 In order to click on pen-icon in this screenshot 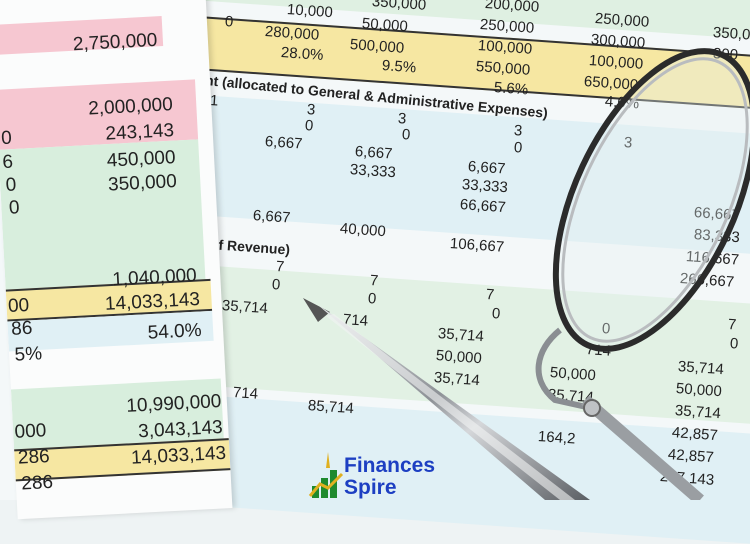, I will do `click(446, 399)`.